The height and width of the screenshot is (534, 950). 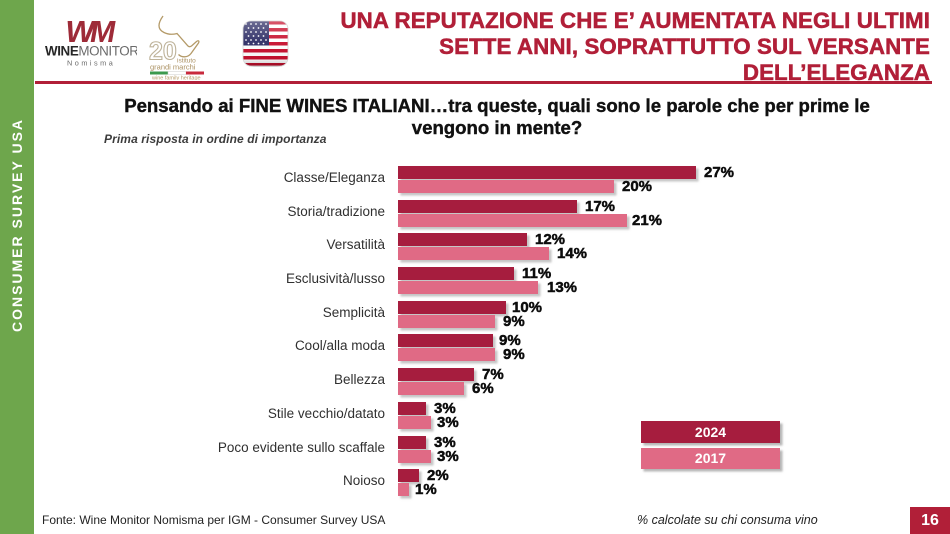 I want to click on svg-text: grandi marchi, so click(x=173, y=67).